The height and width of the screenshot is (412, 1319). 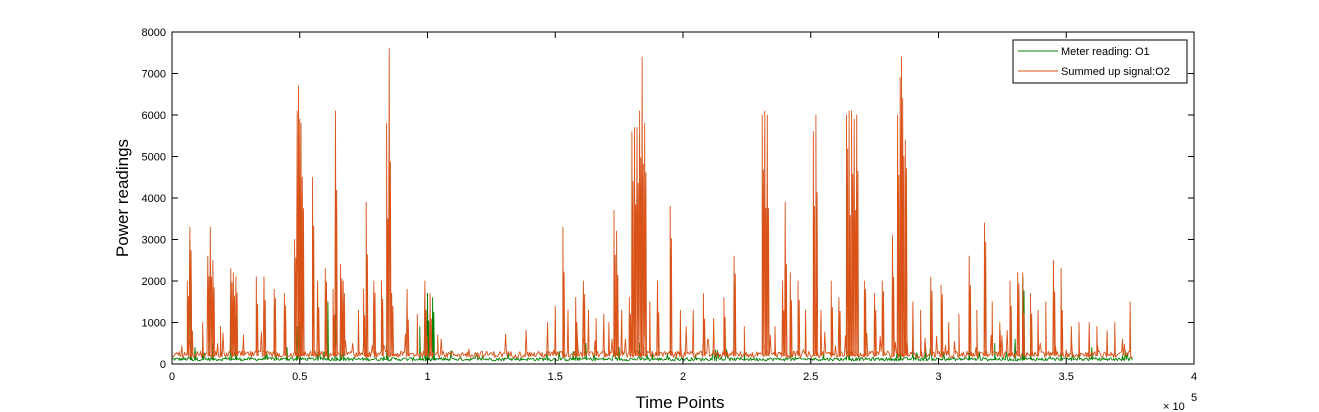 What do you see at coordinates (1115, 72) in the screenshot?
I see `legend-label-summed-signal: Summed up signal:O2` at bounding box center [1115, 72].